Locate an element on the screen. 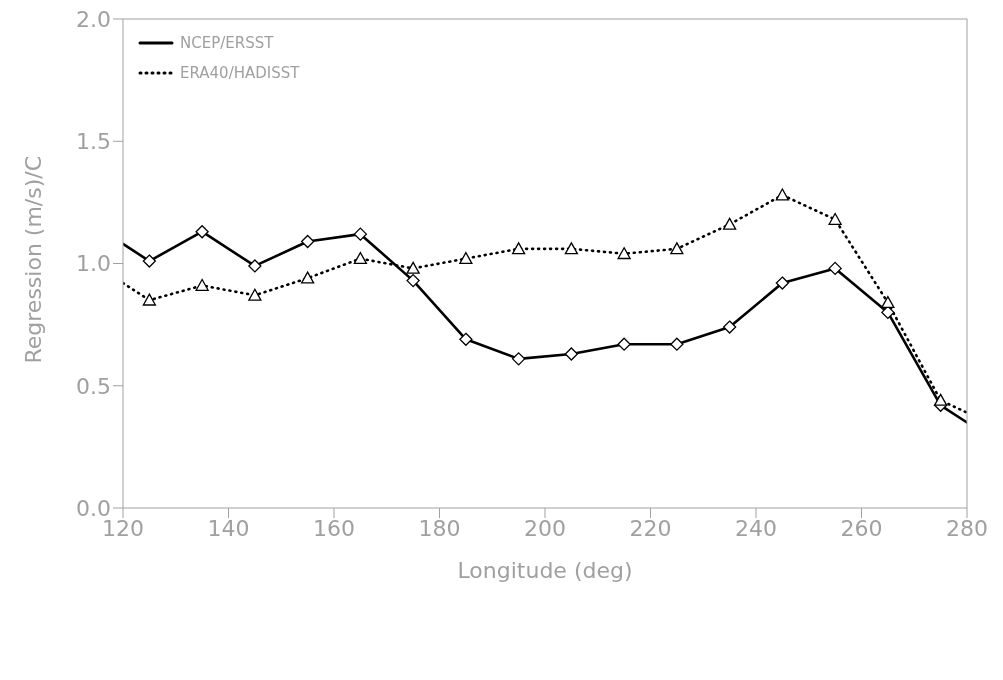 This screenshot has width=1003, height=680. x-tick-label: 240 is located at coordinates (756, 528).